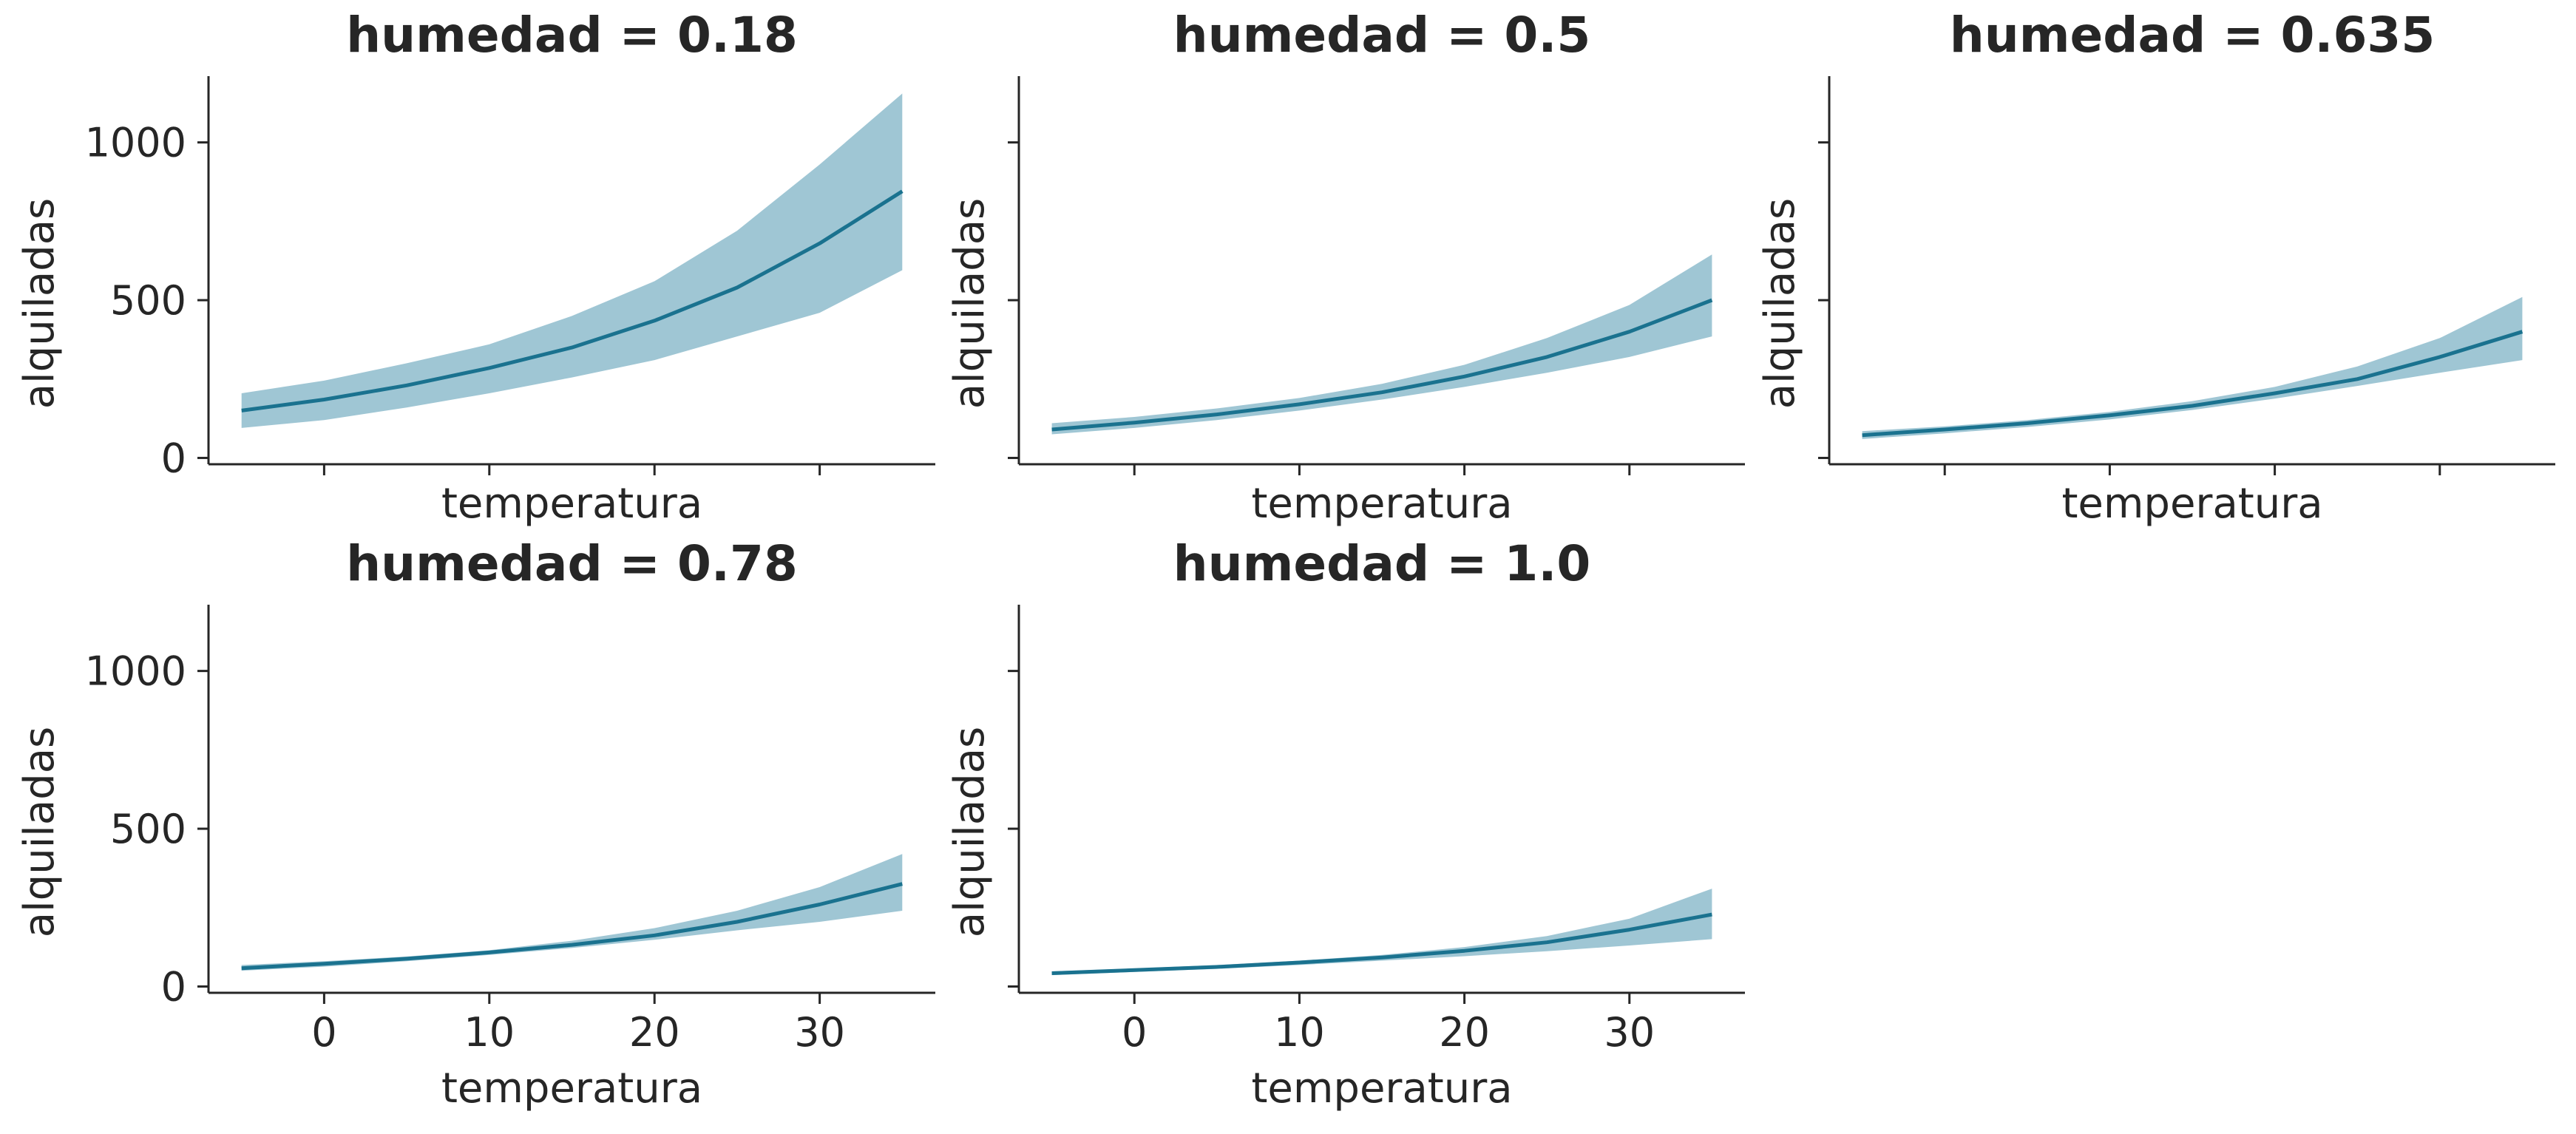  I want to click on panel-2: humedad = 0.5 temperatura alquiladas, so click(1345, 267).